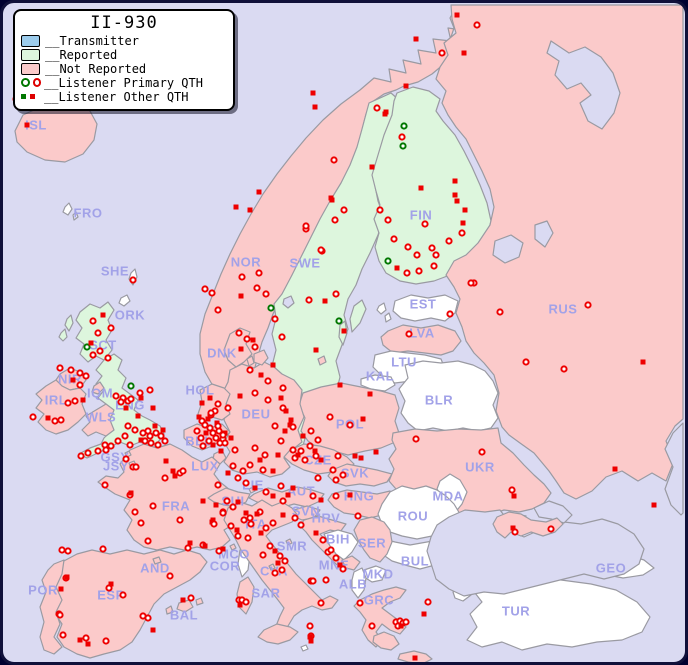  What do you see at coordinates (544, 234) in the screenshot?
I see `country-onega` at bounding box center [544, 234].